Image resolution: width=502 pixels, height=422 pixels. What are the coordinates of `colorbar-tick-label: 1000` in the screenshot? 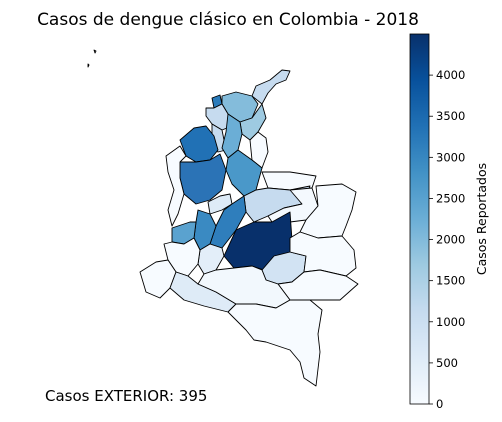 It's located at (450, 322).